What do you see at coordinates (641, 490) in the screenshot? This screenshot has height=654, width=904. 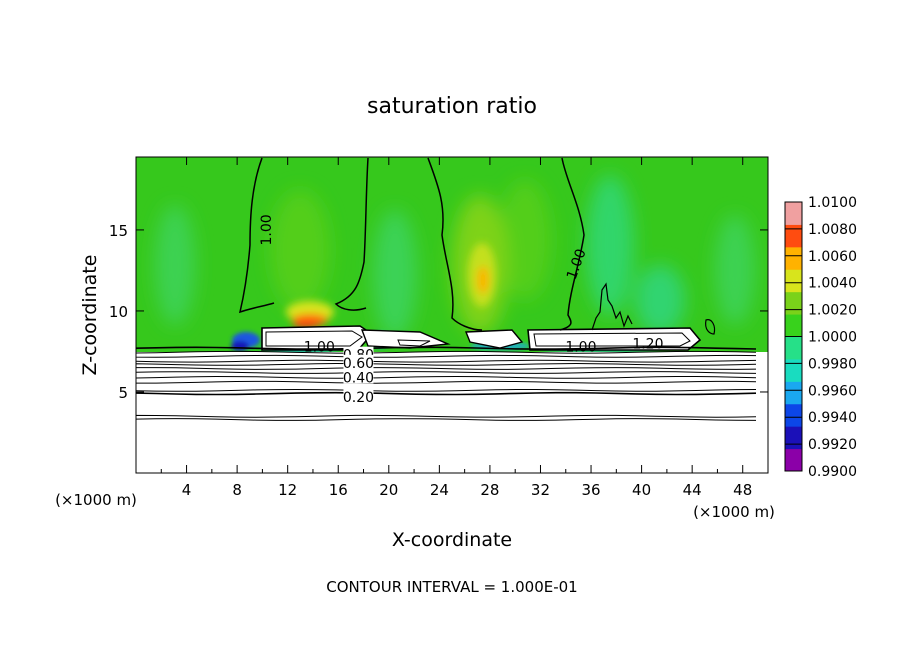 I see `x-tick-label: 40` at bounding box center [641, 490].